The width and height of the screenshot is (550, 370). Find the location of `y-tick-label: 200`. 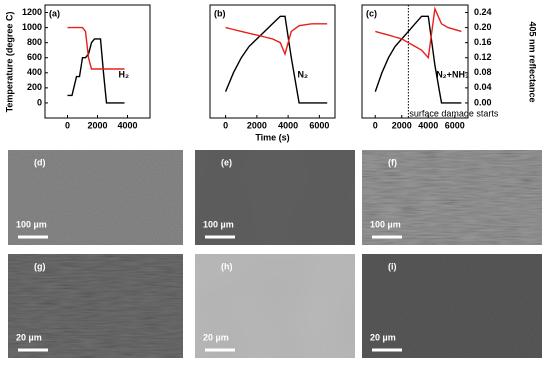

y-tick-label: 200 is located at coordinates (34, 87).